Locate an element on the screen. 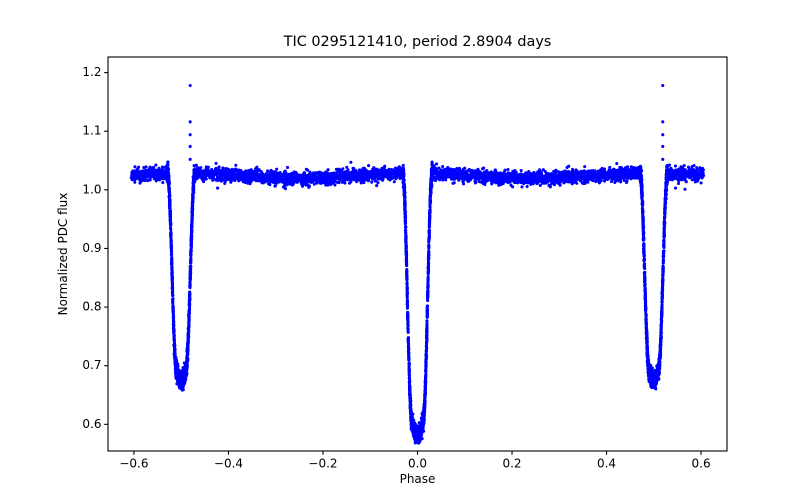 This screenshot has width=800, height=500. x-tick-label: 0.0 is located at coordinates (417, 463).